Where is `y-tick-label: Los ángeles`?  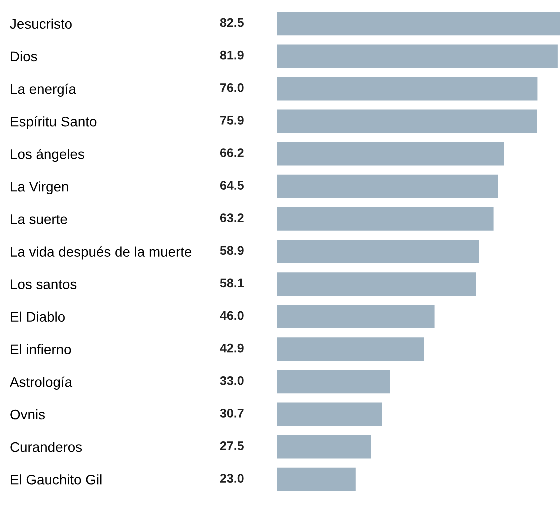 y-tick-label: Los ángeles is located at coordinates (47, 155).